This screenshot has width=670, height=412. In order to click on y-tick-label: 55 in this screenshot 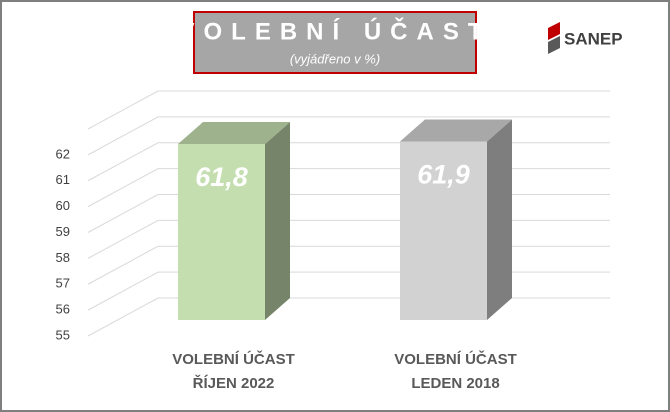, I will do `click(63, 334)`.